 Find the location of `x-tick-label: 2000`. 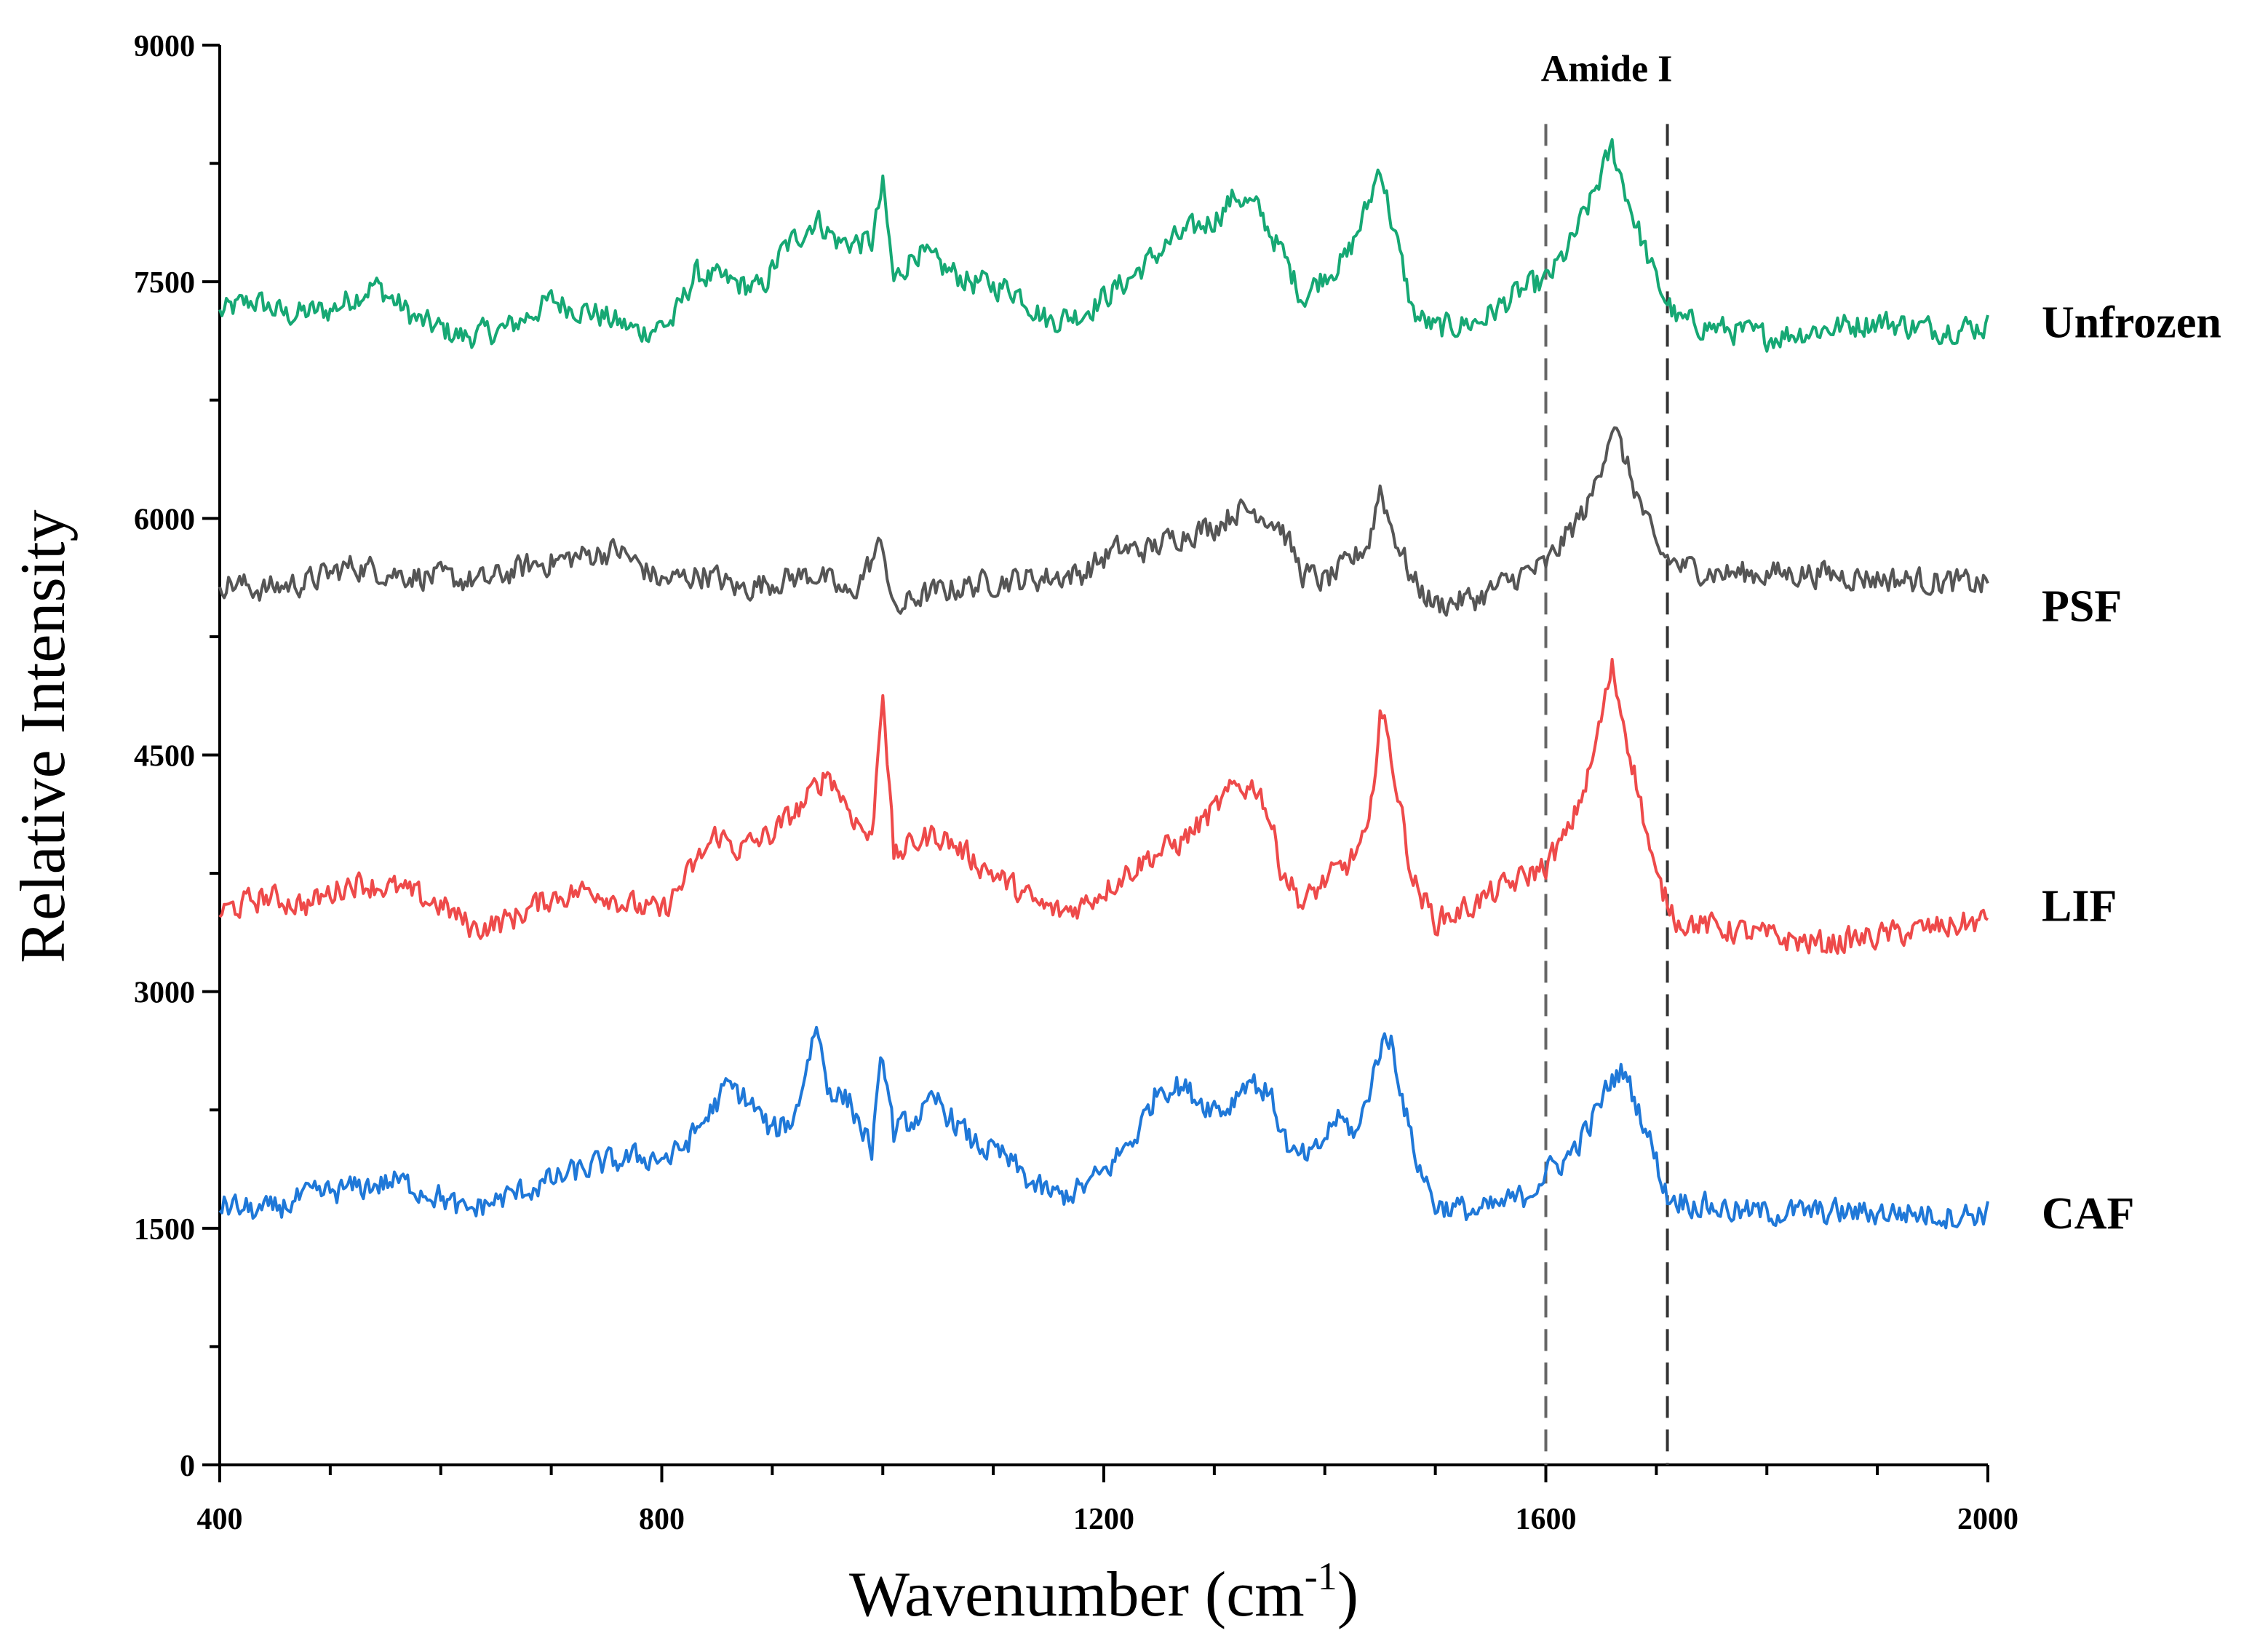

x-tick-label: 2000 is located at coordinates (1987, 1519).